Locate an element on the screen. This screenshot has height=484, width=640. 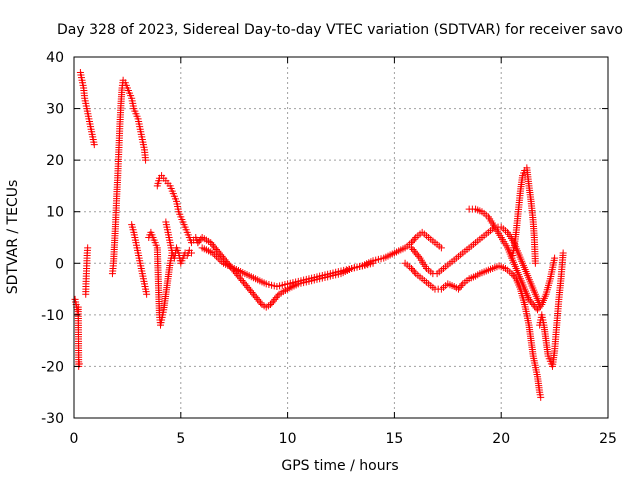
y-tick-label: -30 is located at coordinates (52, 419).